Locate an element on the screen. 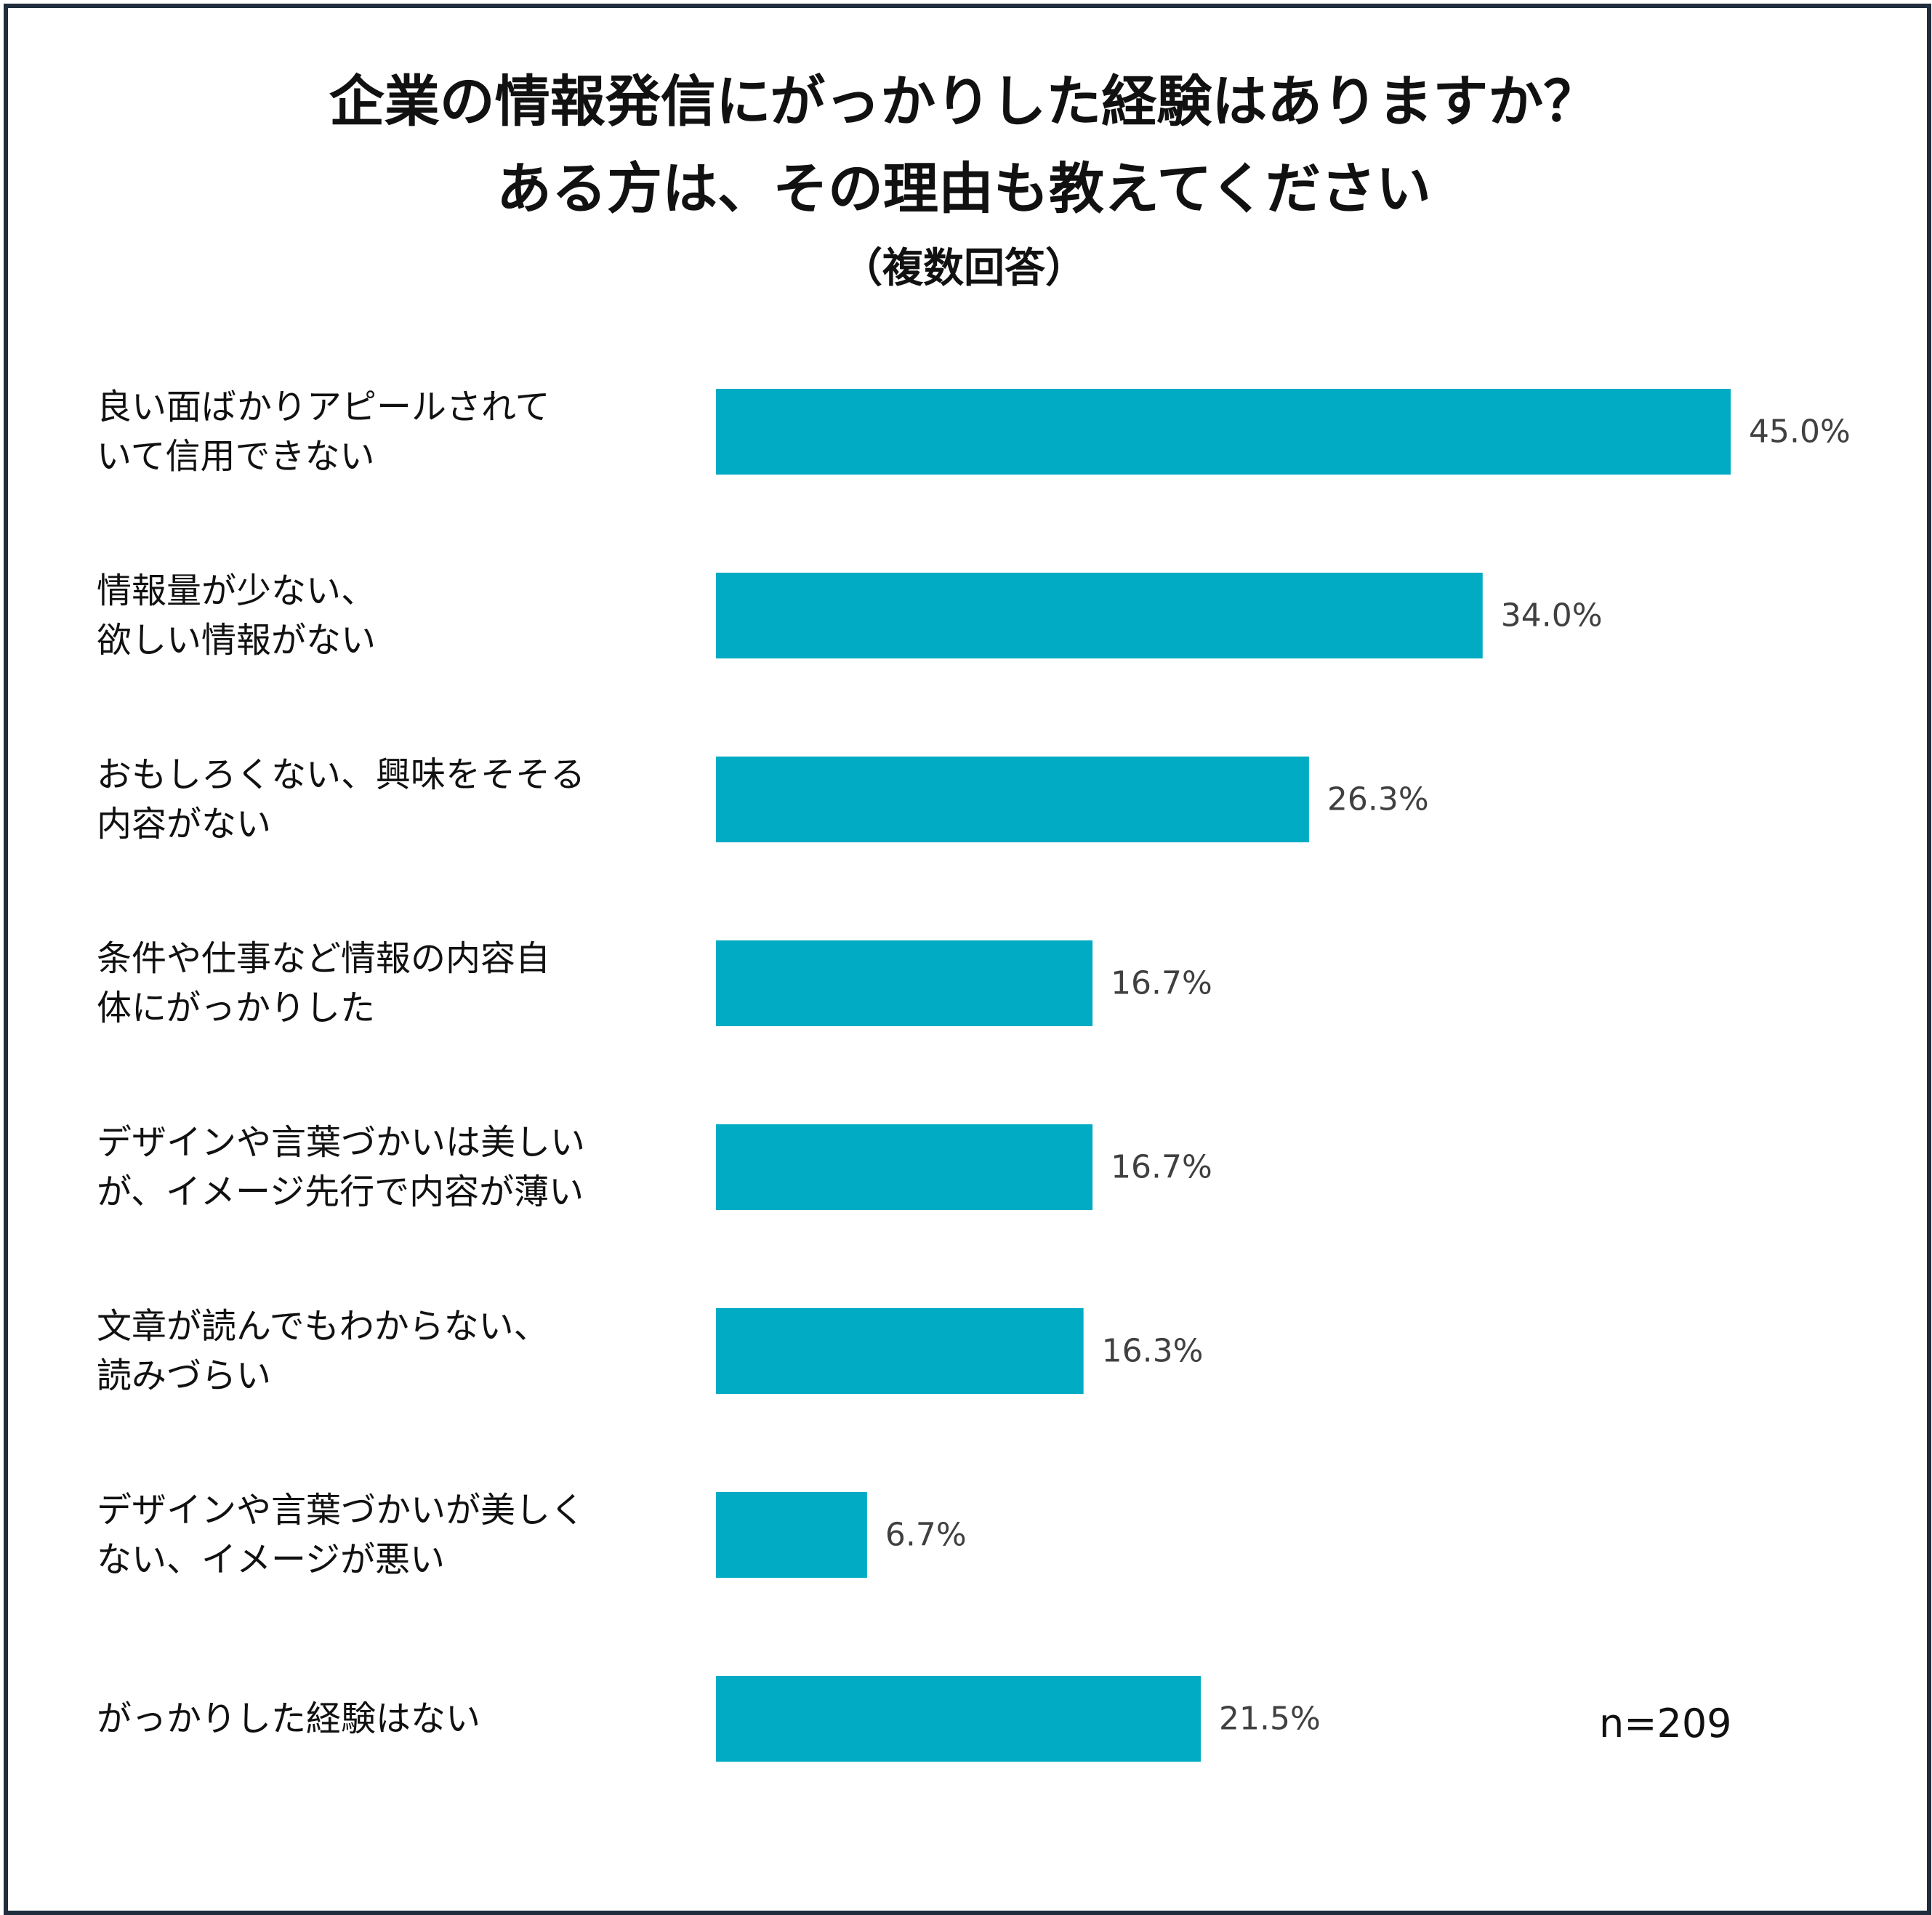 The image size is (1932, 1915). sample-size-note: n=209 is located at coordinates (1665, 1723).